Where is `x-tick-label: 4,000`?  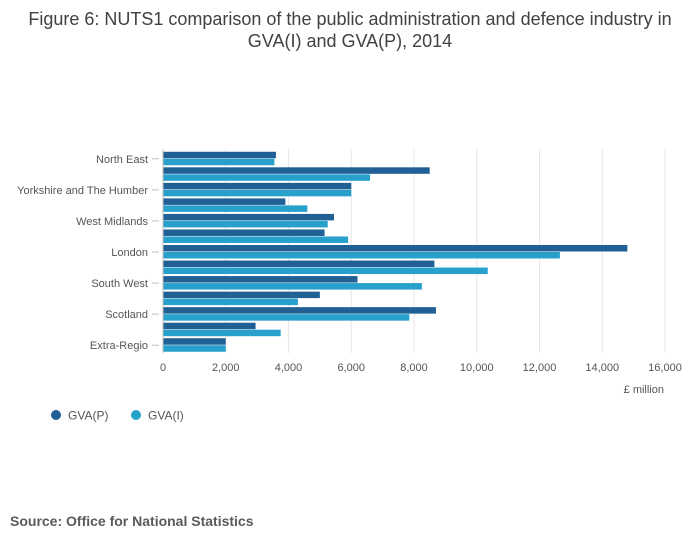
x-tick-label: 4,000 is located at coordinates (289, 368).